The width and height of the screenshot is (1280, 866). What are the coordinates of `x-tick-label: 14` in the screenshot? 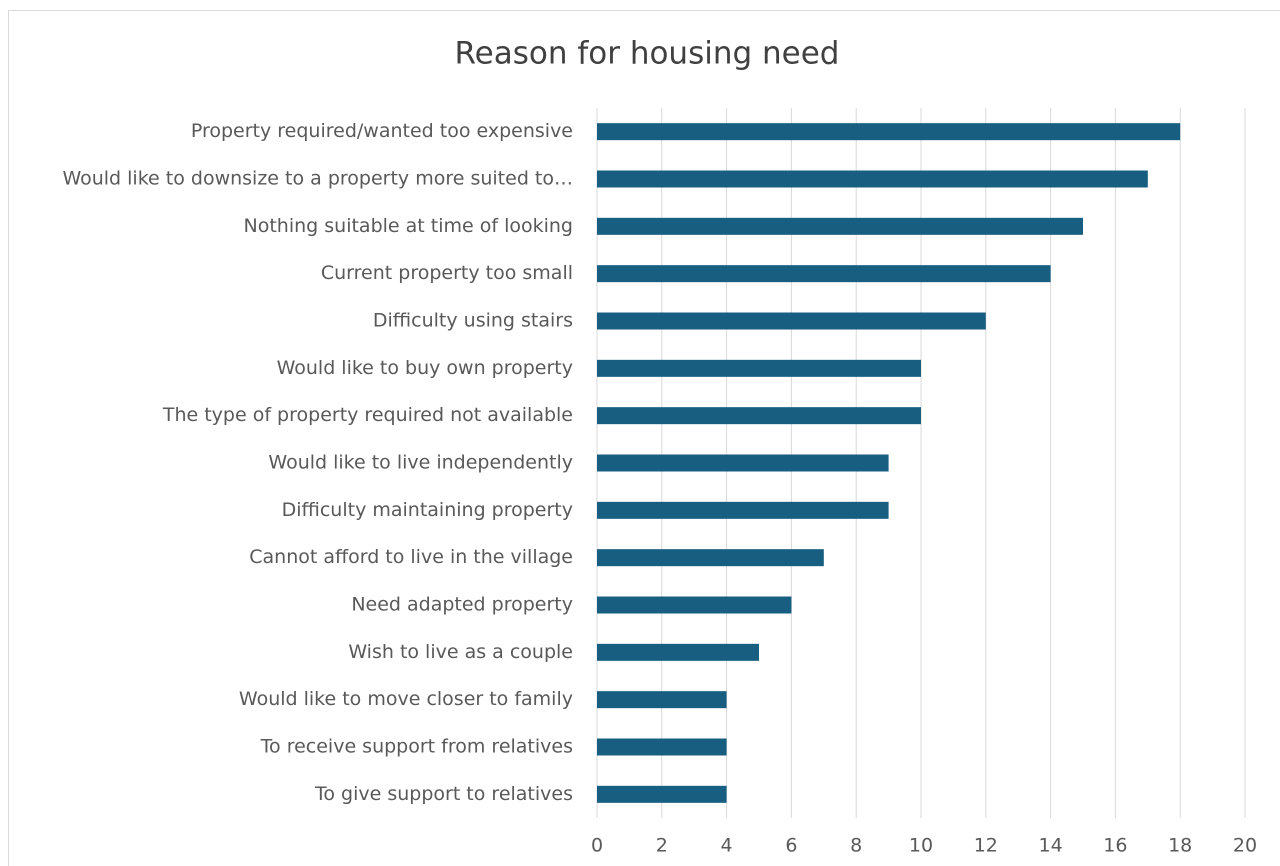 It's located at (1051, 846).